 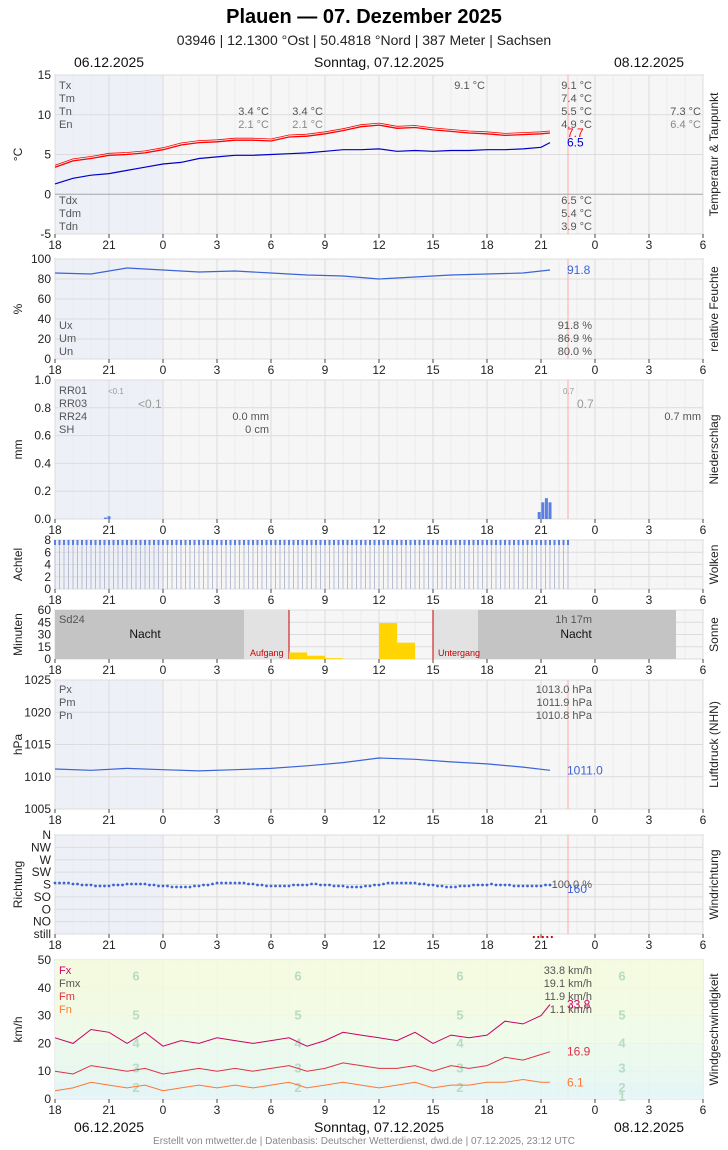 What do you see at coordinates (45, 299) in the screenshot?
I see `y-tick-label: 60` at bounding box center [45, 299].